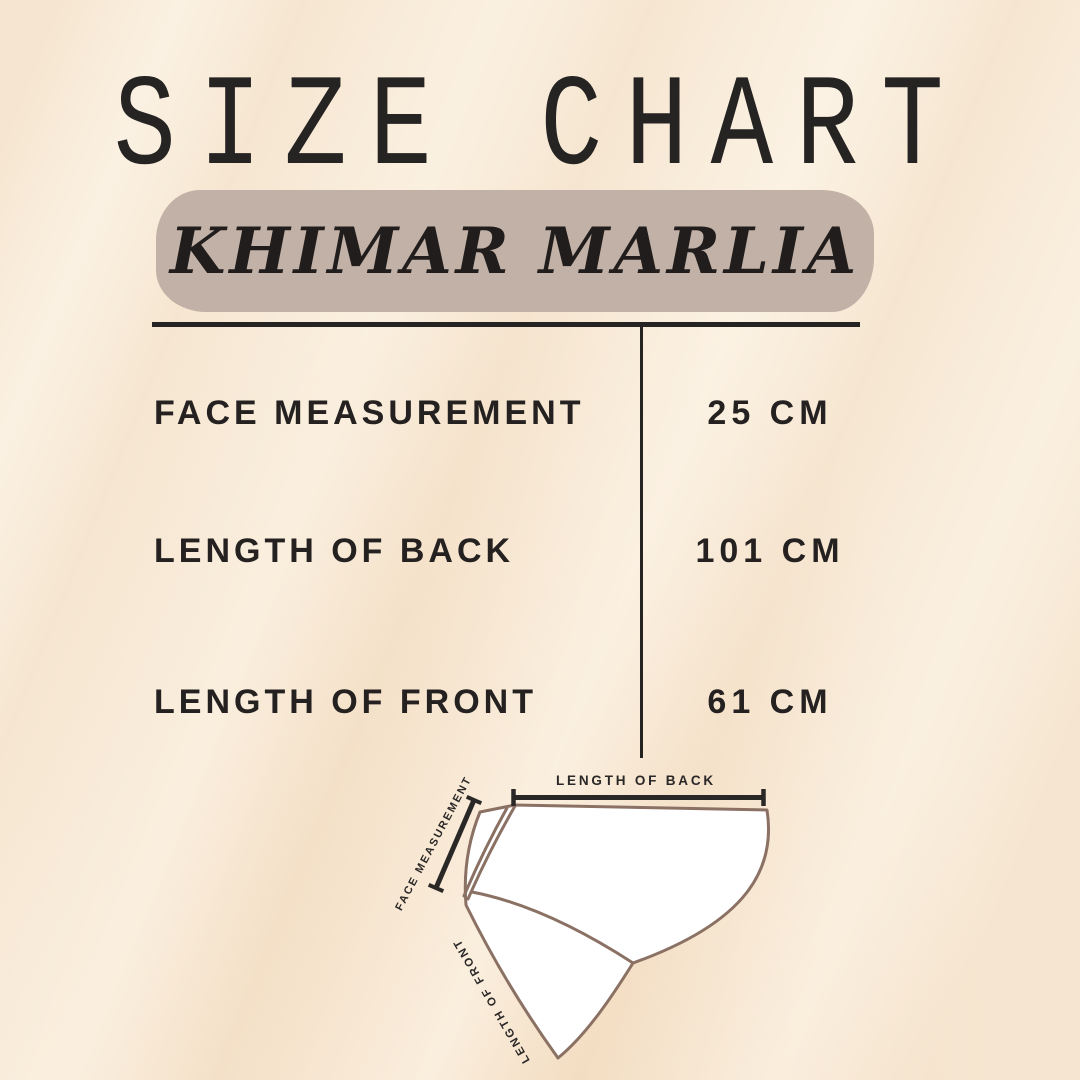 This screenshot has height=1080, width=1080. I want to click on product-name-badge: KHIMAR MARLIA, so click(515, 251).